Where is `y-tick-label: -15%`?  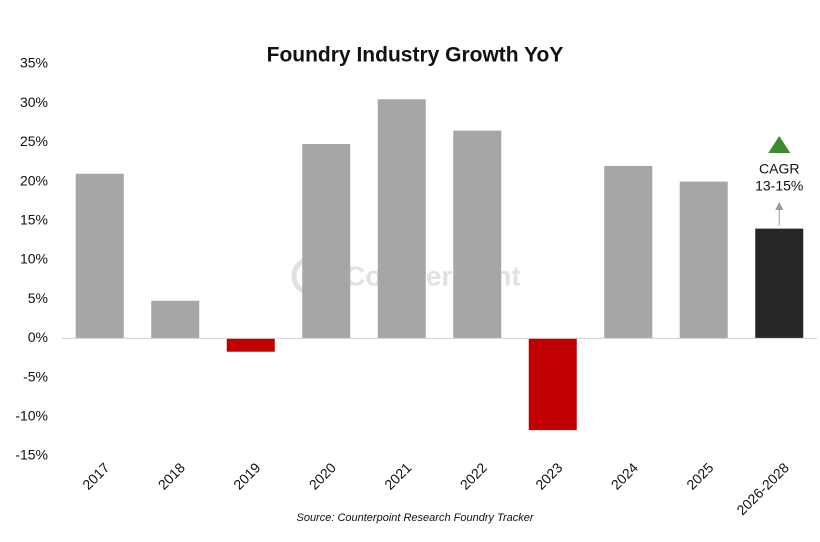 y-tick-label: -15% is located at coordinates (31, 455).